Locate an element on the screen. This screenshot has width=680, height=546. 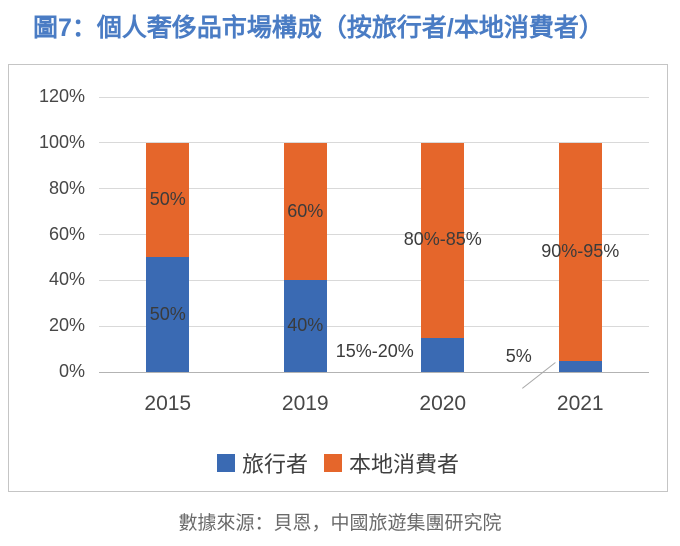
bar-segment-locals-2015 is located at coordinates (168, 200).